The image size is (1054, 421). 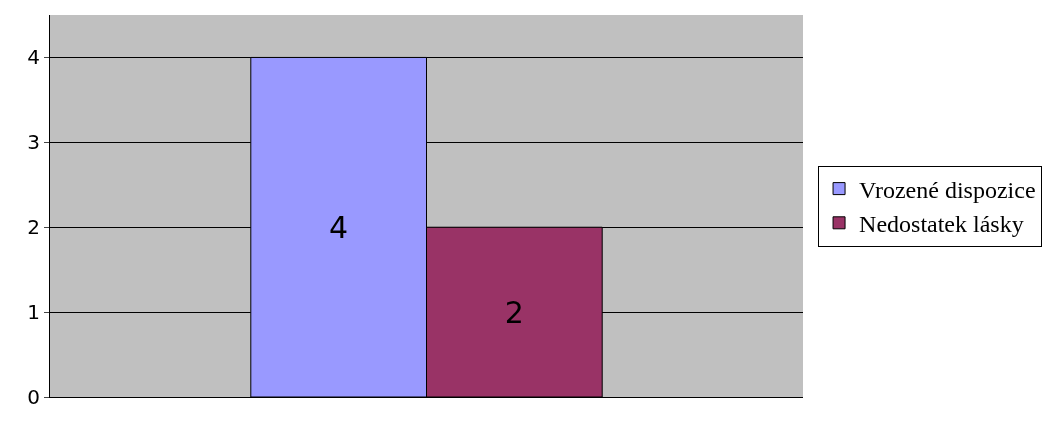 What do you see at coordinates (33, 312) in the screenshot?
I see `y-tick-label: 1` at bounding box center [33, 312].